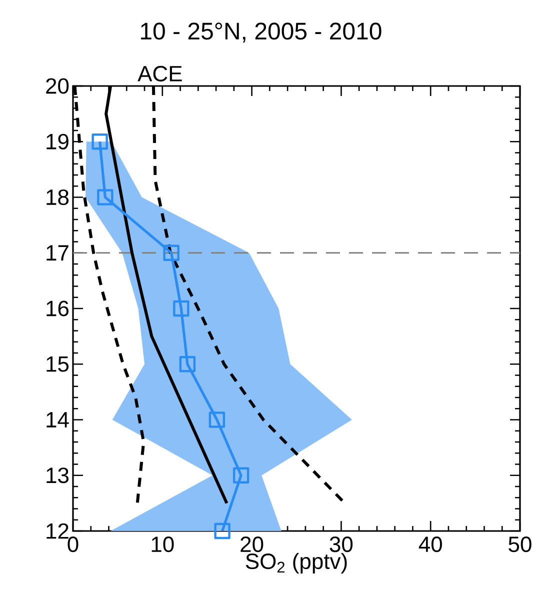 Image resolution: width=540 pixels, height=607 pixels. What do you see at coordinates (430, 544) in the screenshot?
I see `x-tick-label: 40` at bounding box center [430, 544].